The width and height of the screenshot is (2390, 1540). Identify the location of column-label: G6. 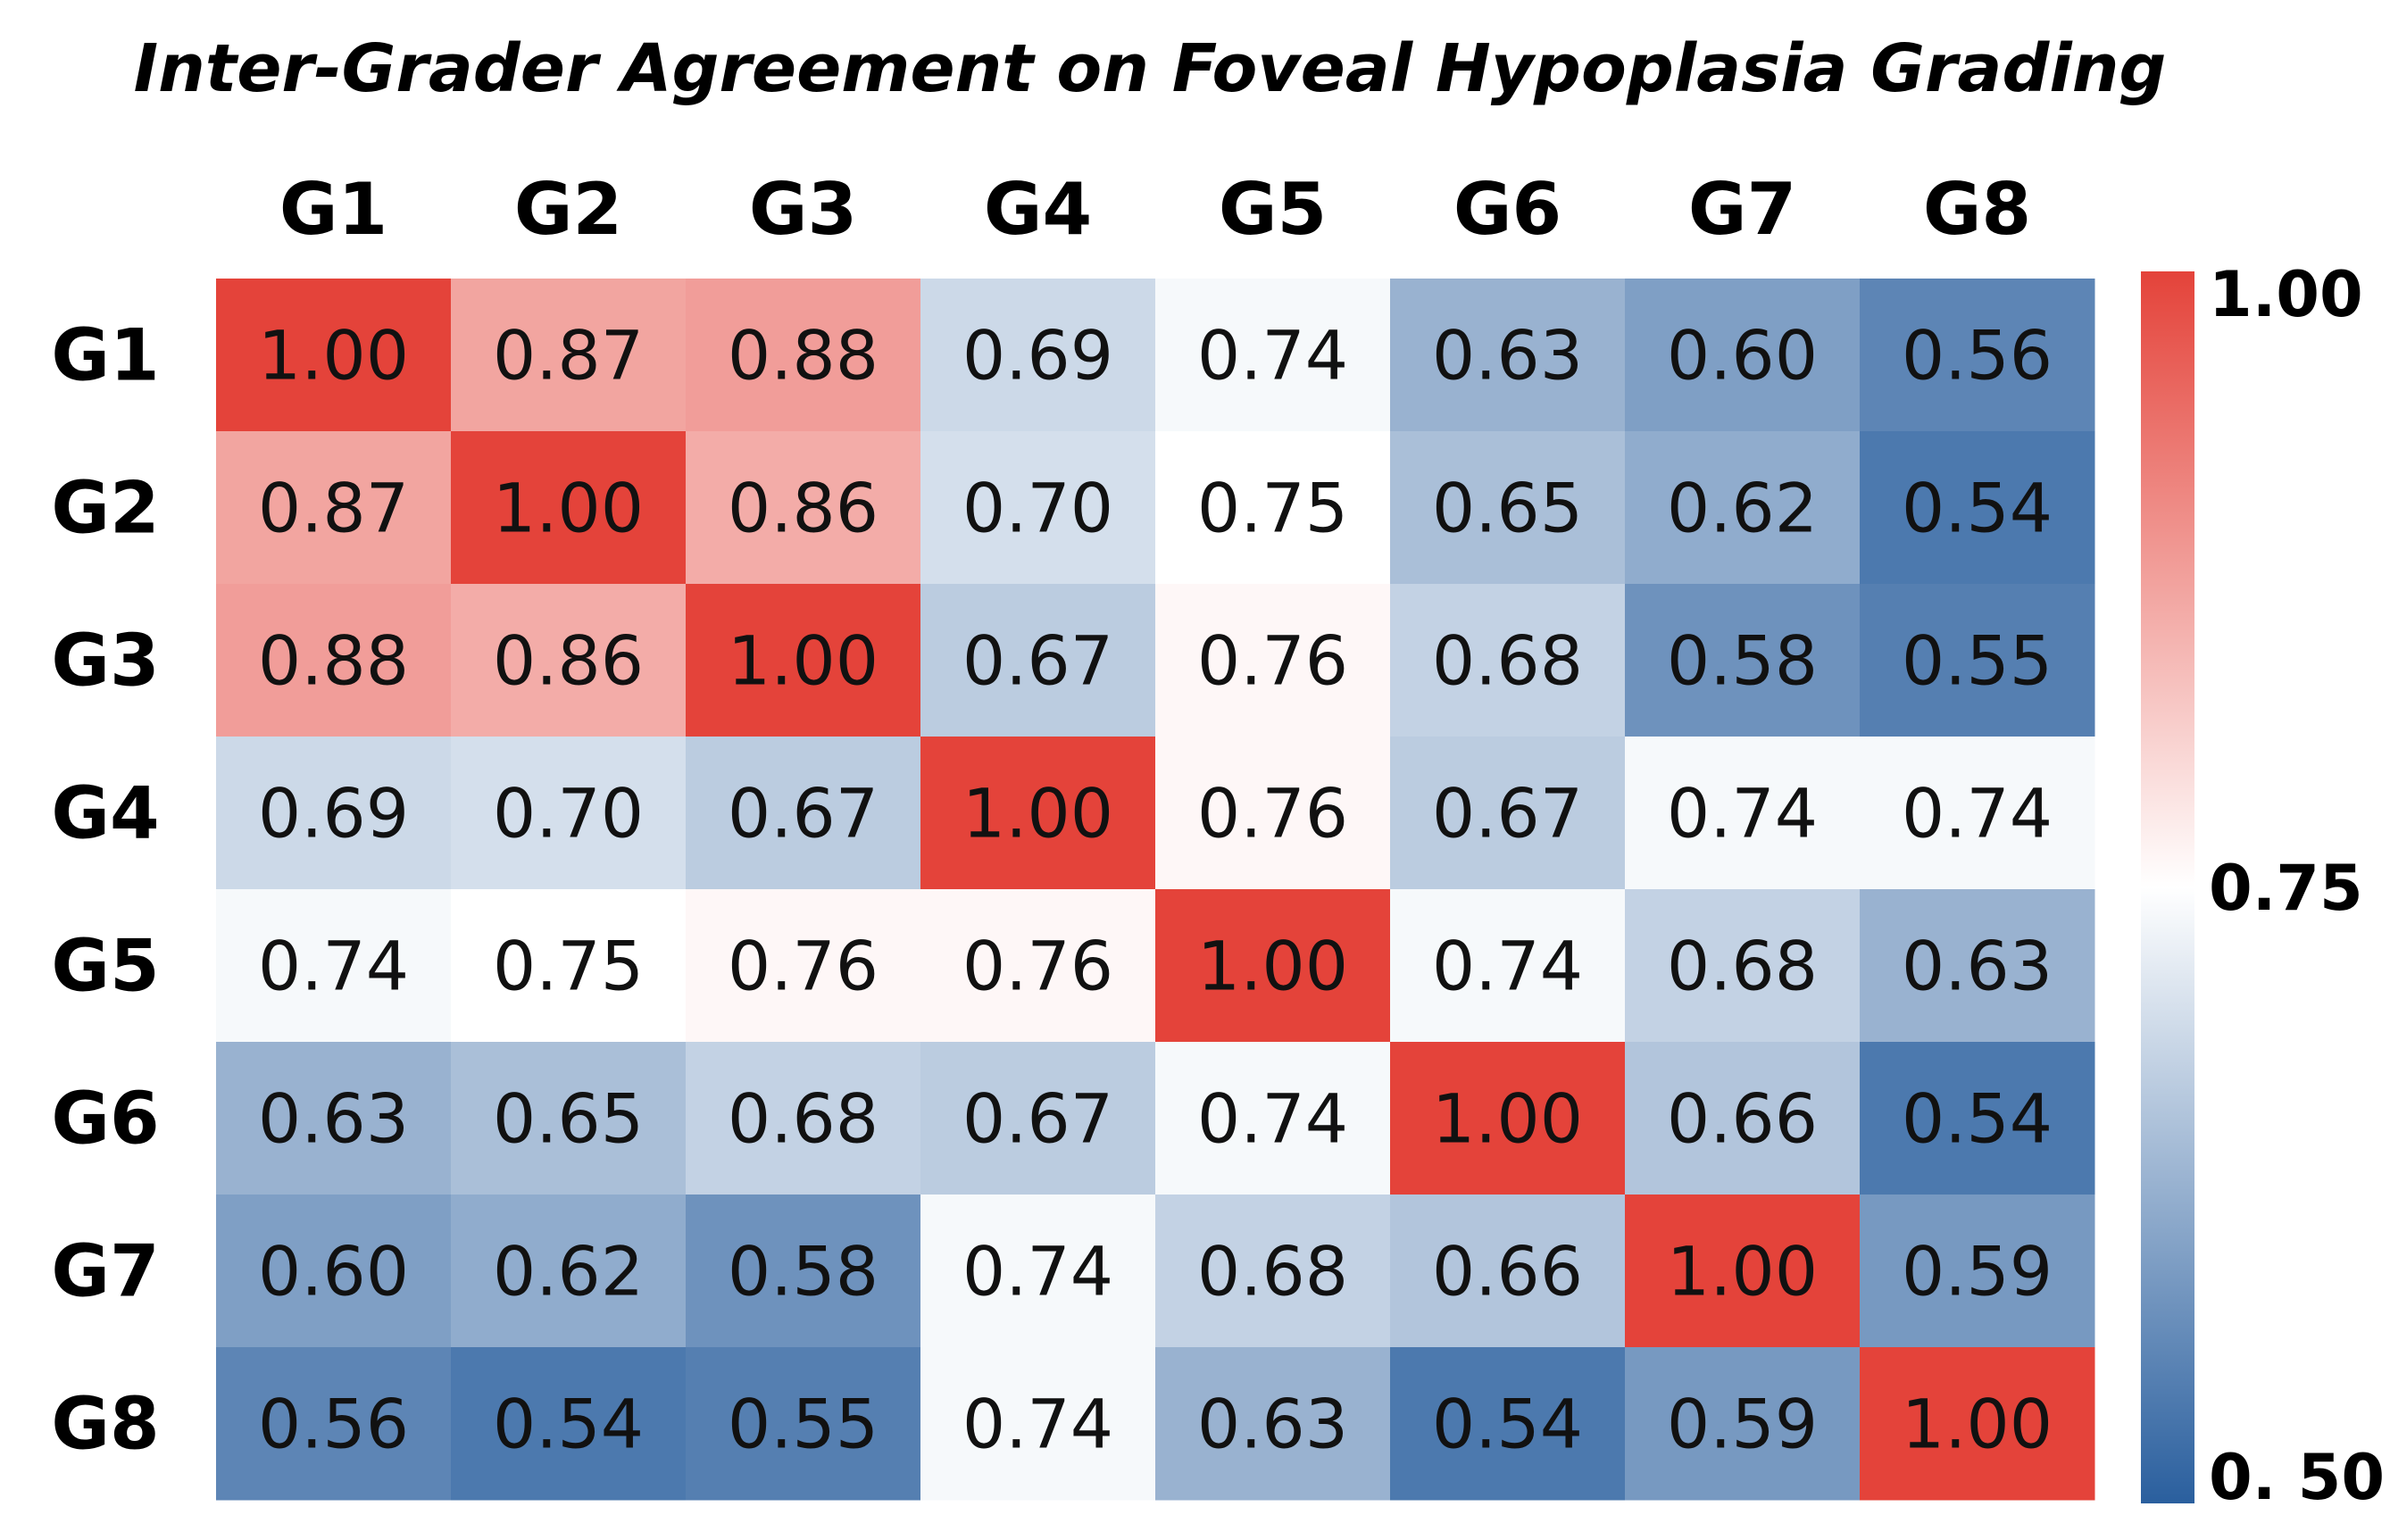
(1507, 209).